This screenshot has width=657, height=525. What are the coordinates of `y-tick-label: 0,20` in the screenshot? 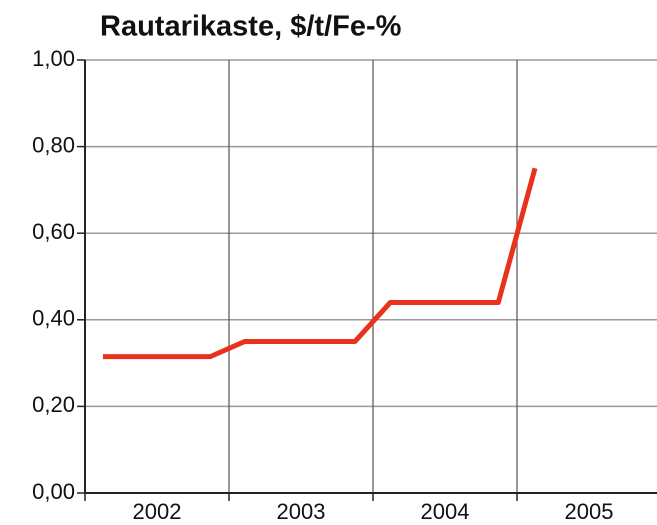 It's located at (53, 404).